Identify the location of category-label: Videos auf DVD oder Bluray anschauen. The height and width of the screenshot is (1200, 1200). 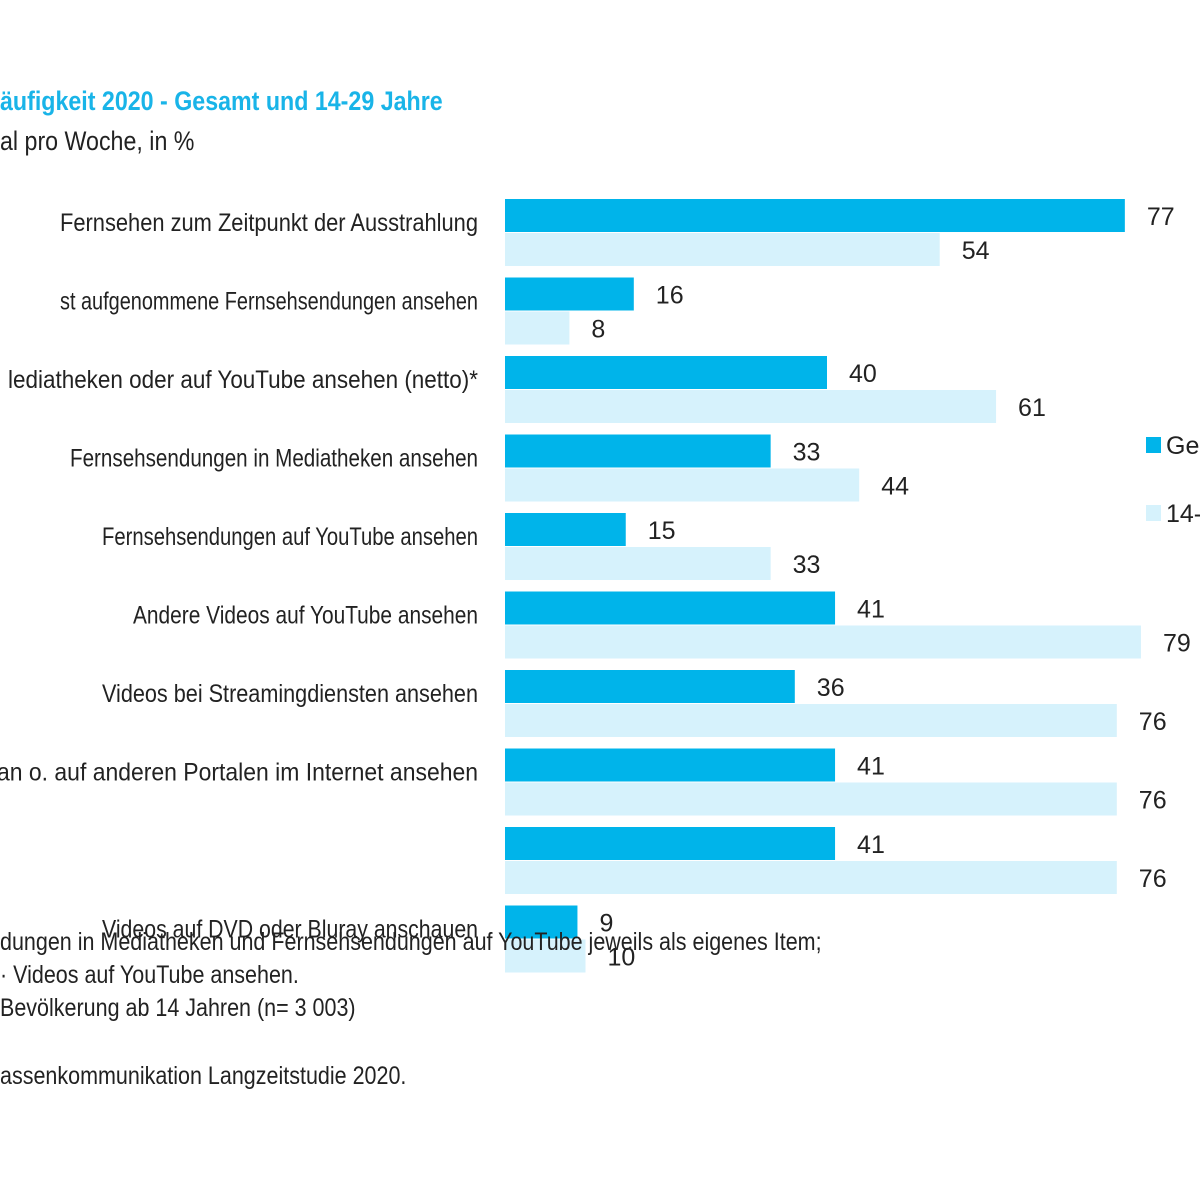
(290, 930).